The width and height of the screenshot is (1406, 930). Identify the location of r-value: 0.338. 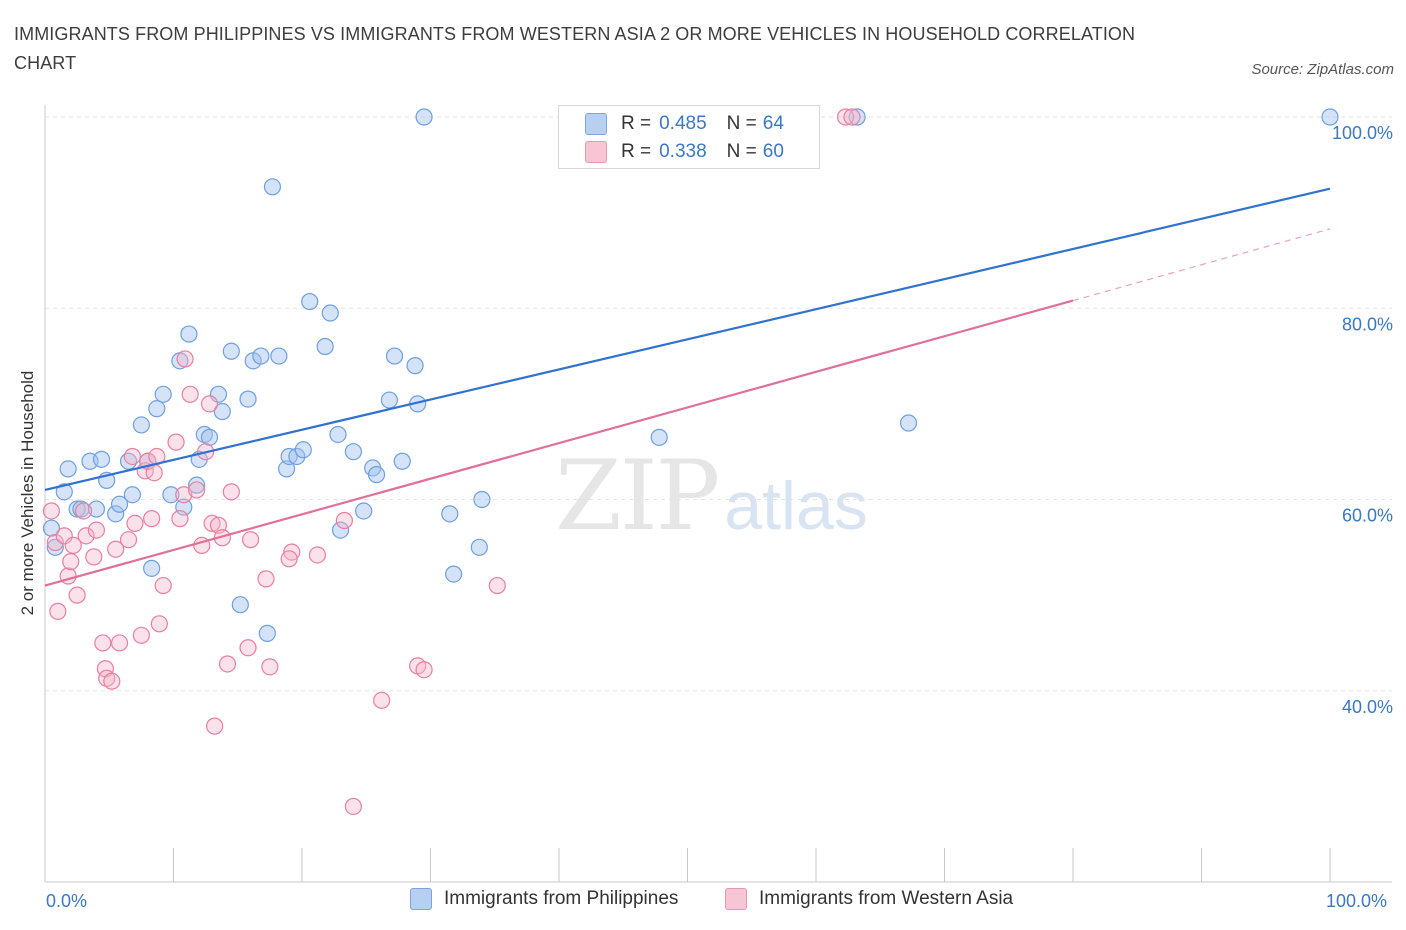
(683, 151).